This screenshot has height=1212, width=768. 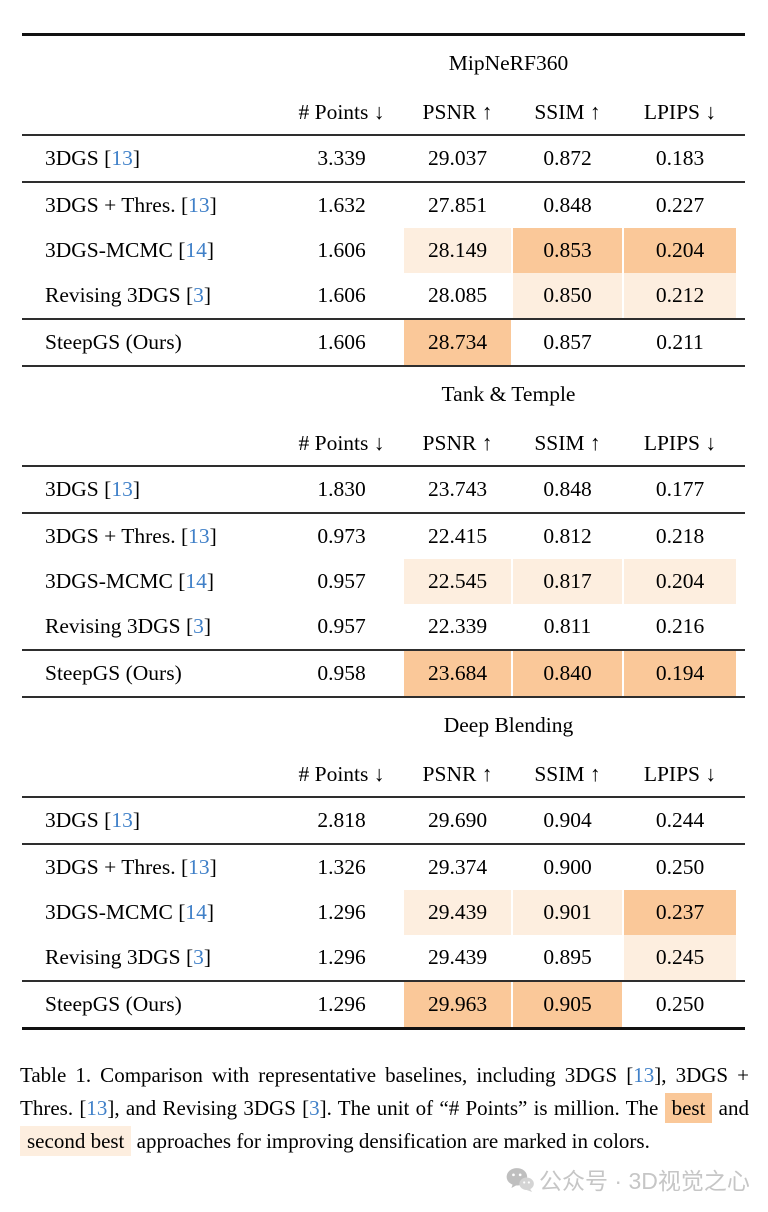 I want to click on metric-cell: 1.296, so click(x=341, y=912).